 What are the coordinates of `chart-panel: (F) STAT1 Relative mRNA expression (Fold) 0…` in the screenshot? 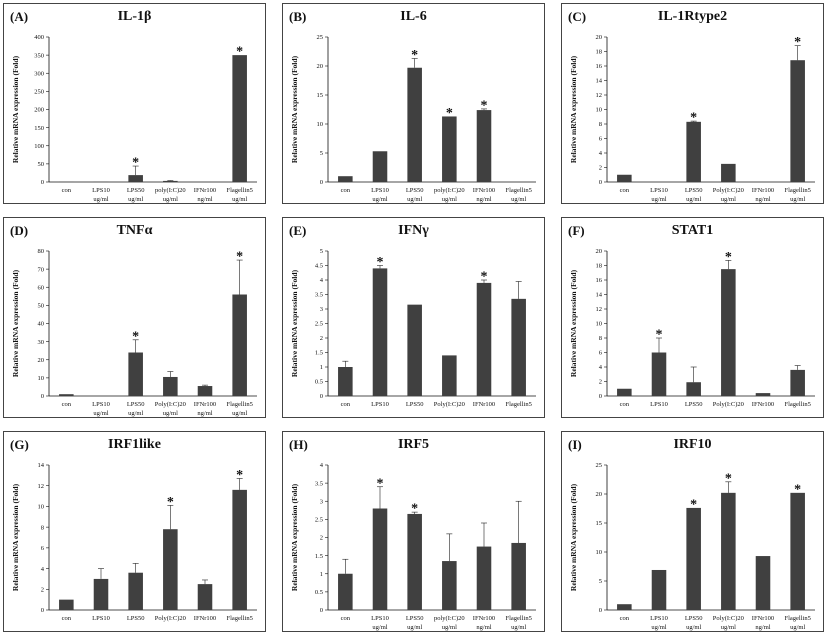 It's located at (692, 317).